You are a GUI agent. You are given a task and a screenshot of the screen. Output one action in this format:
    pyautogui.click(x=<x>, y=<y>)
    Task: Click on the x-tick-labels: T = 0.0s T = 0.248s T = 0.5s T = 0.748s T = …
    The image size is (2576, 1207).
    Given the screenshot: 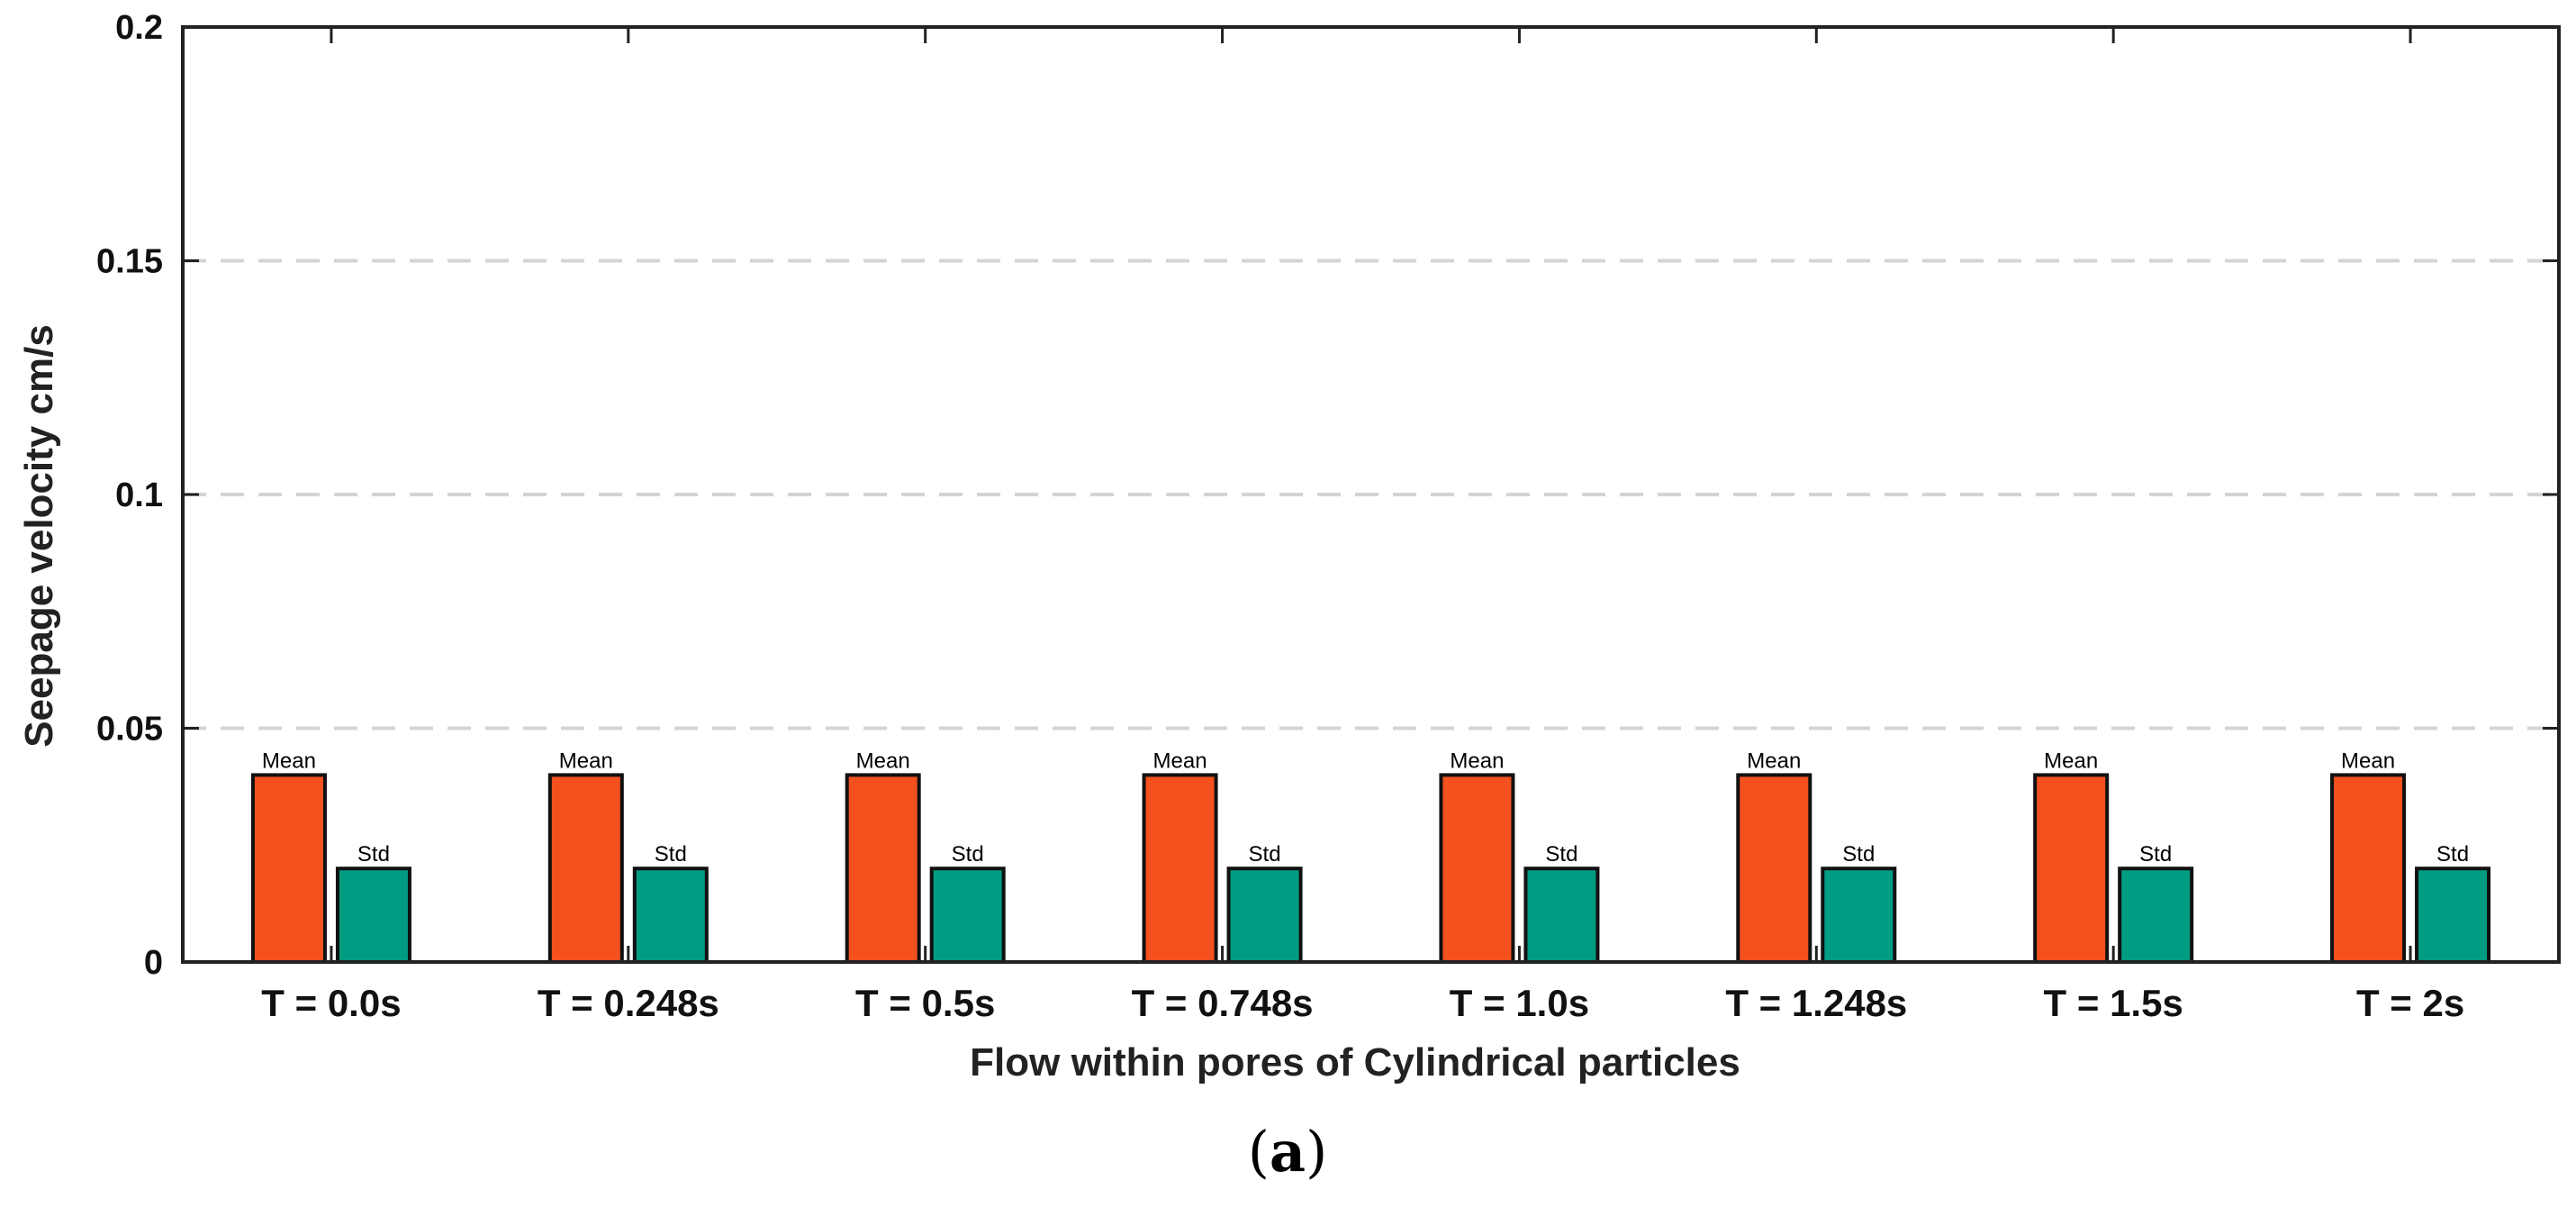 What is the action you would take?
    pyautogui.click(x=1362, y=1003)
    